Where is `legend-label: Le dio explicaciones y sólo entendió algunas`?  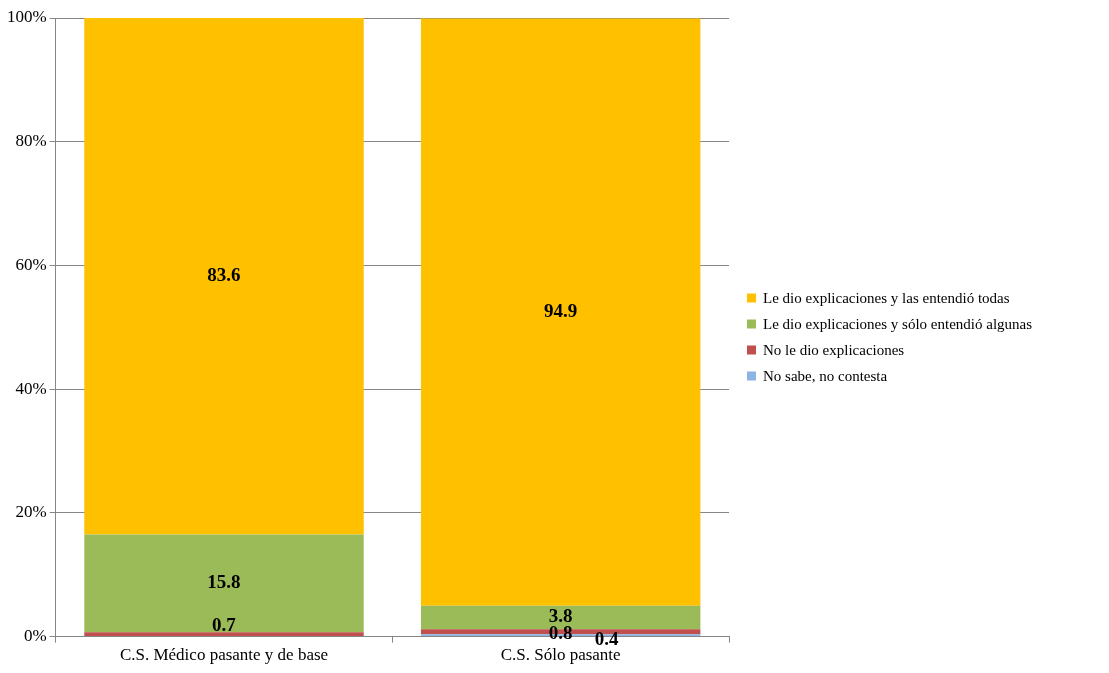 legend-label: Le dio explicaciones y sólo entendió algunas is located at coordinates (898, 323).